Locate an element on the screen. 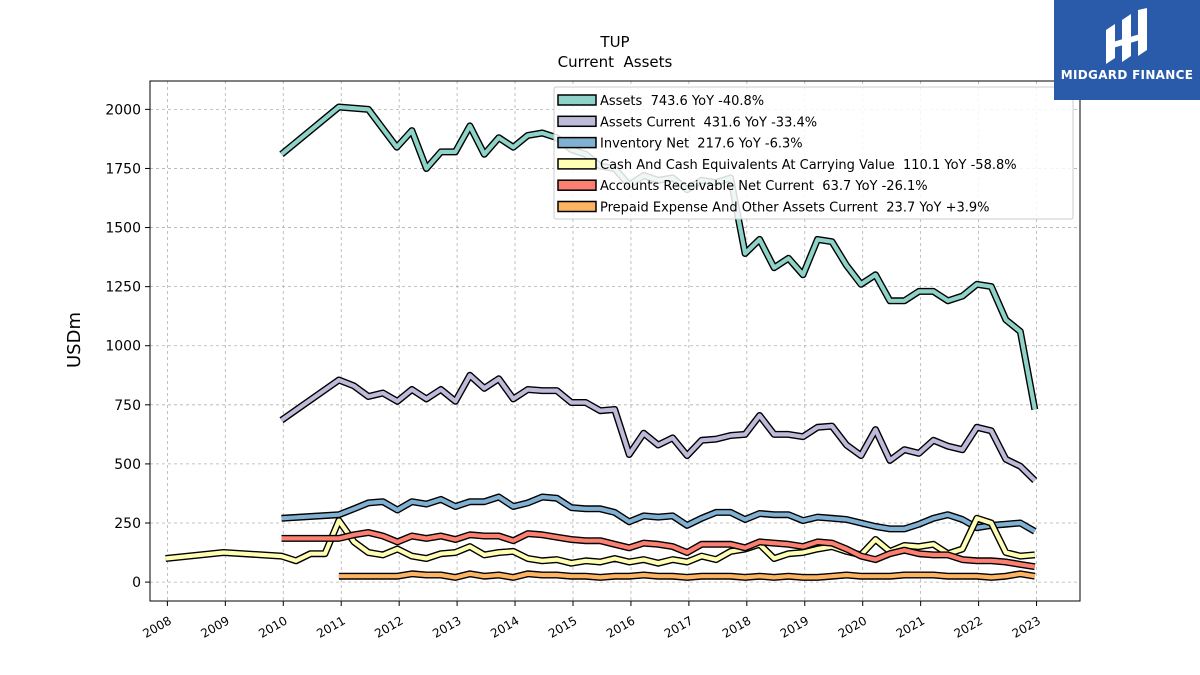 This screenshot has height=675, width=1200. x-tick-label: 2021 is located at coordinates (910, 626).